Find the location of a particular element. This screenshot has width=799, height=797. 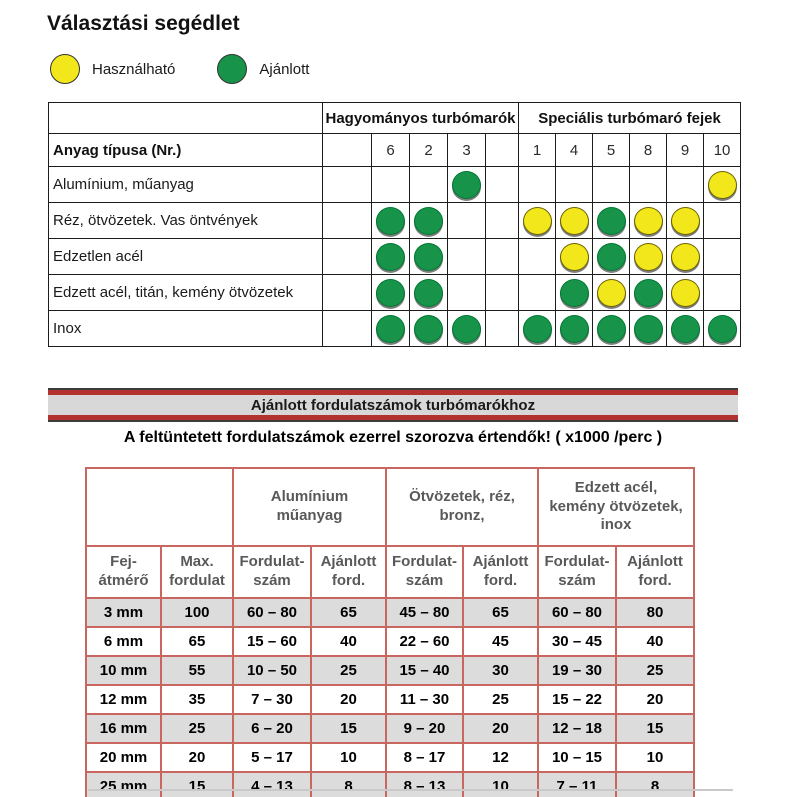

column-number-8: 8 is located at coordinates (648, 150).